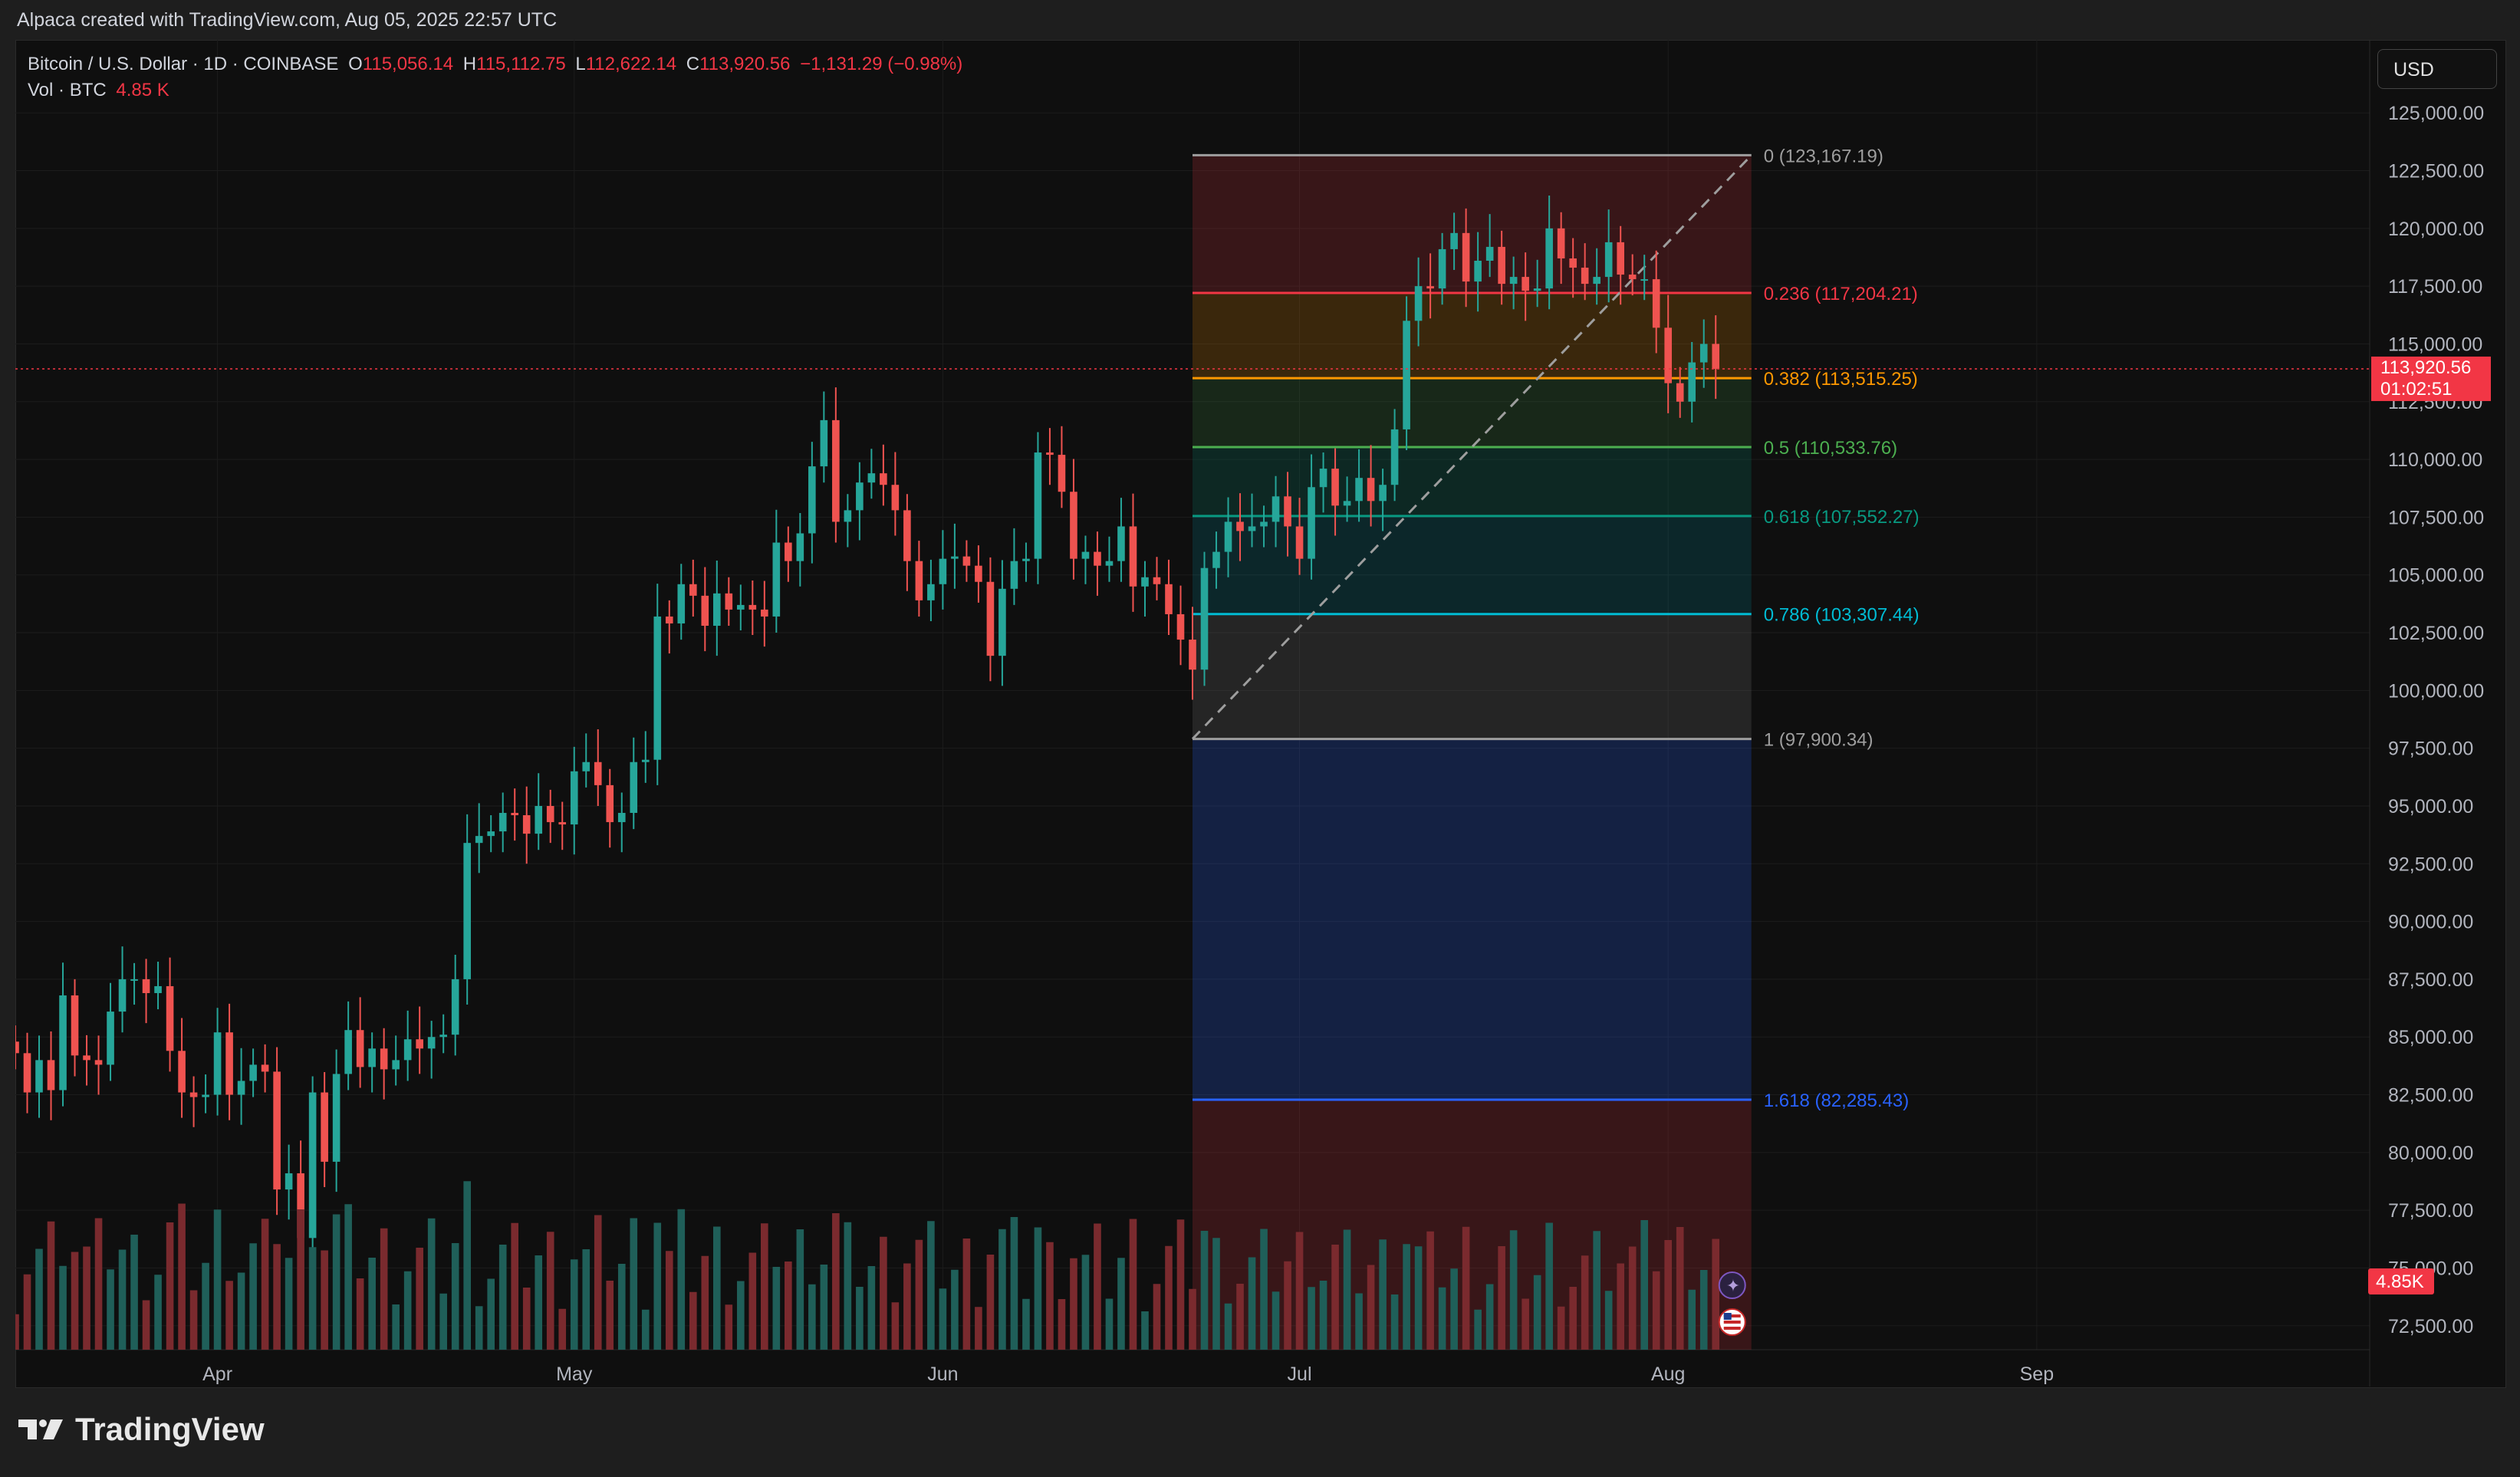 The height and width of the screenshot is (1477, 2520). I want to click on close-label: C, so click(693, 64).